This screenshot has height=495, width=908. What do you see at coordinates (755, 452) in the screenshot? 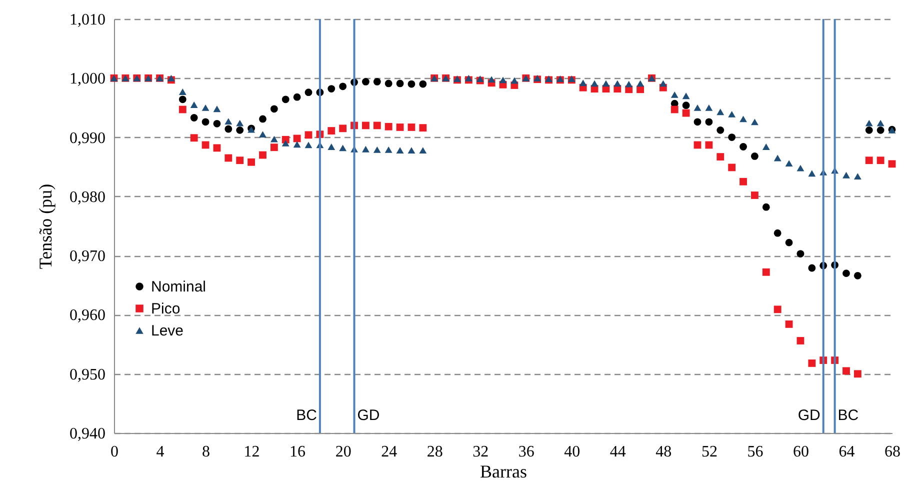
I see `x-tick-label: 56` at bounding box center [755, 452].